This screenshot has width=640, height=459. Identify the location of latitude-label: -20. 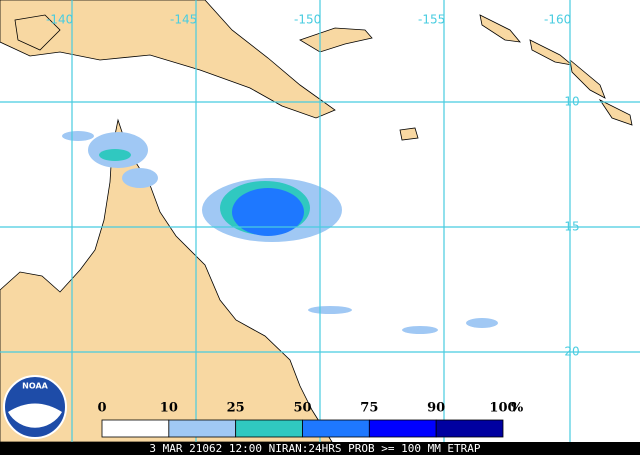
(570, 352).